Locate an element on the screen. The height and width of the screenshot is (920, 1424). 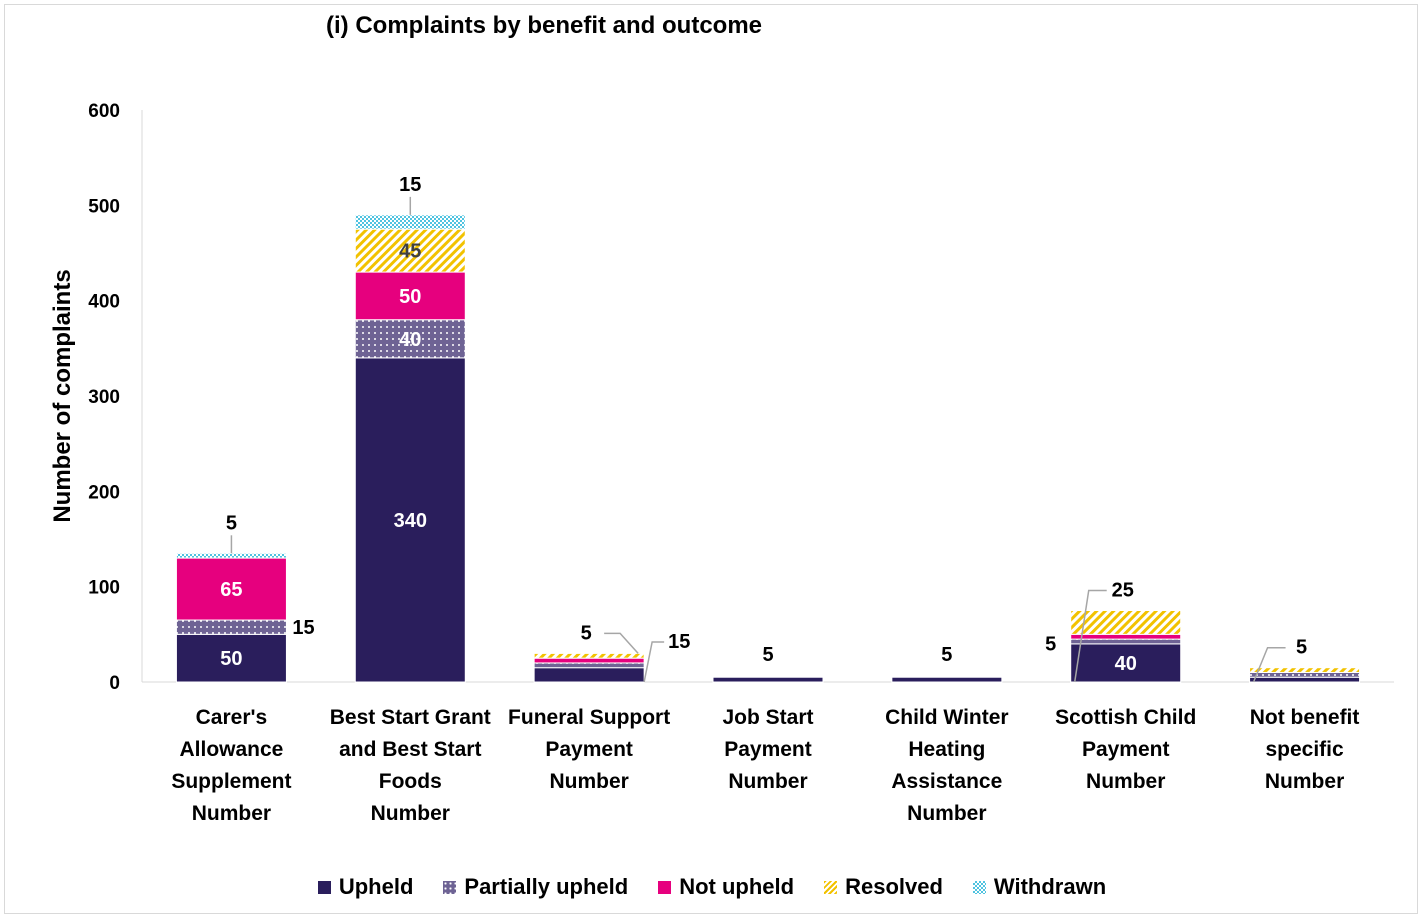
category-label: specific is located at coordinates (1304, 749).